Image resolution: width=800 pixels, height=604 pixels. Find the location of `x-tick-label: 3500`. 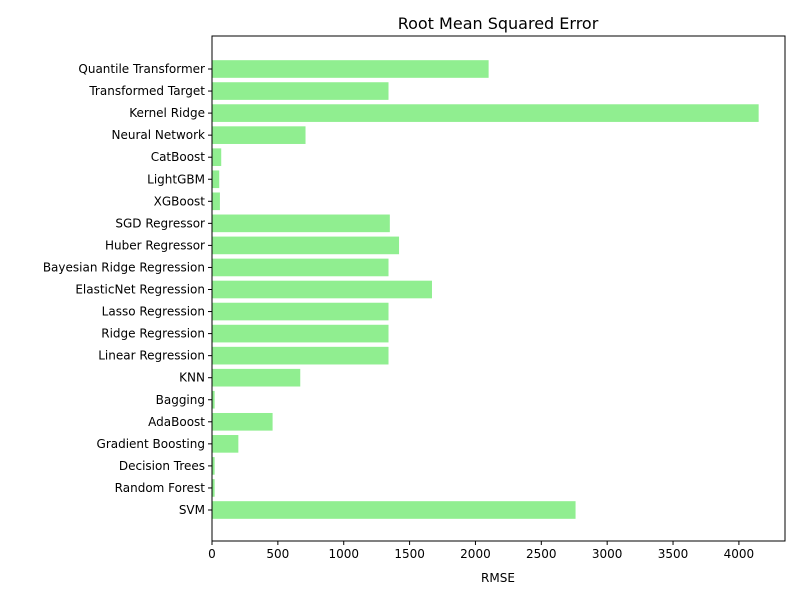

x-tick-label: 3500 is located at coordinates (673, 554).